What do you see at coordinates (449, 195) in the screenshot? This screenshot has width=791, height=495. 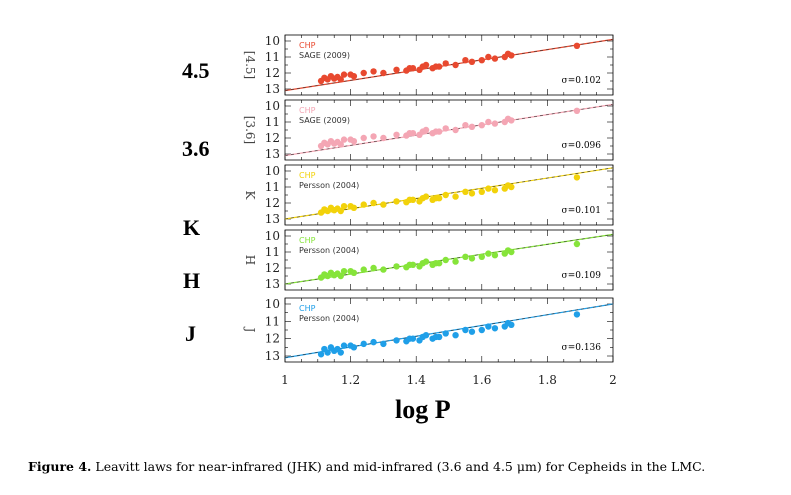 I see `panel-frame-K` at bounding box center [449, 195].